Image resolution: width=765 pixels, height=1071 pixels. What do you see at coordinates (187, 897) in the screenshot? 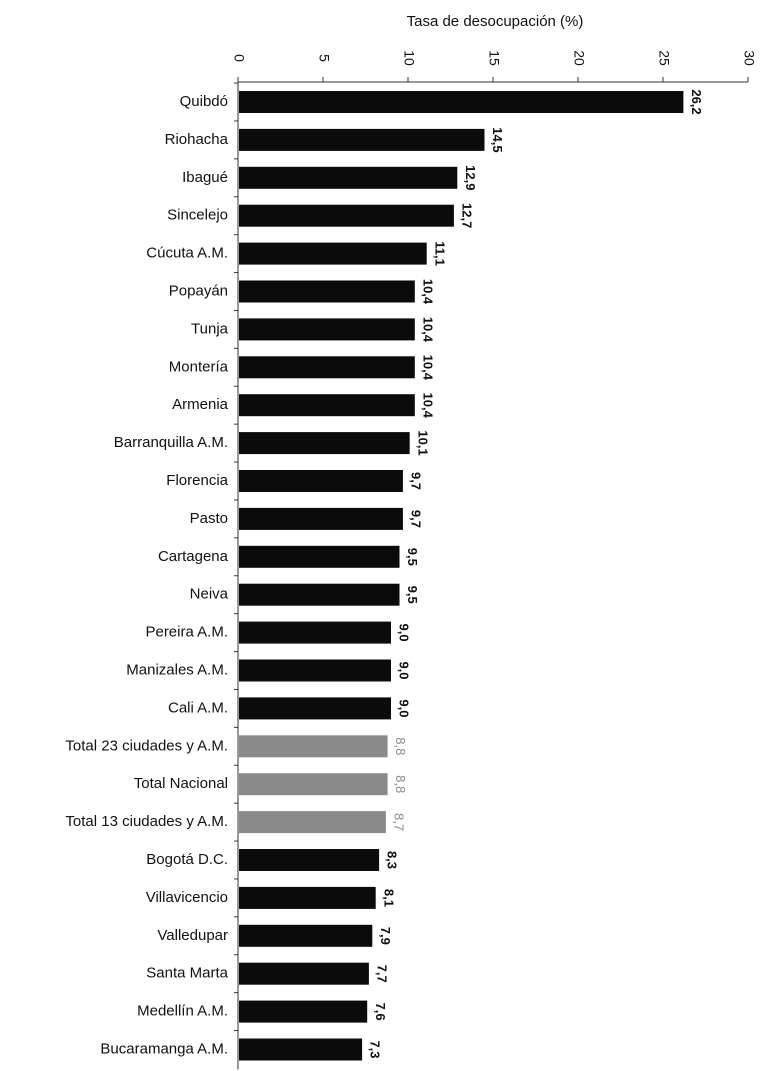
I see `category-label: Villavicencio` at bounding box center [187, 897].